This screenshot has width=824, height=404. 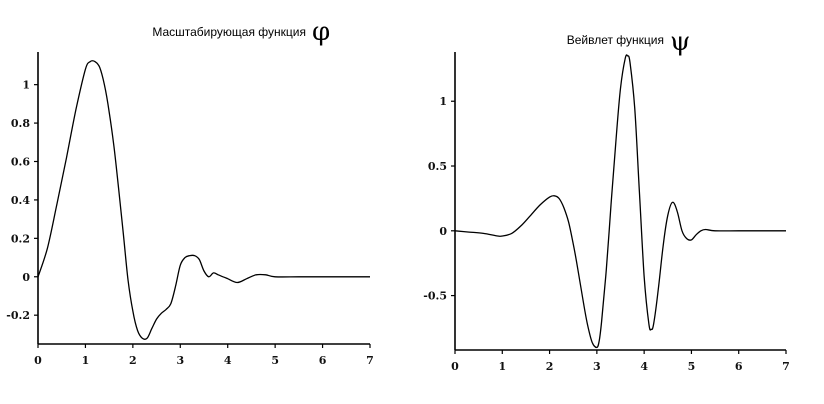 I want to click on y-tick-label: -0.5, so click(x=435, y=296).